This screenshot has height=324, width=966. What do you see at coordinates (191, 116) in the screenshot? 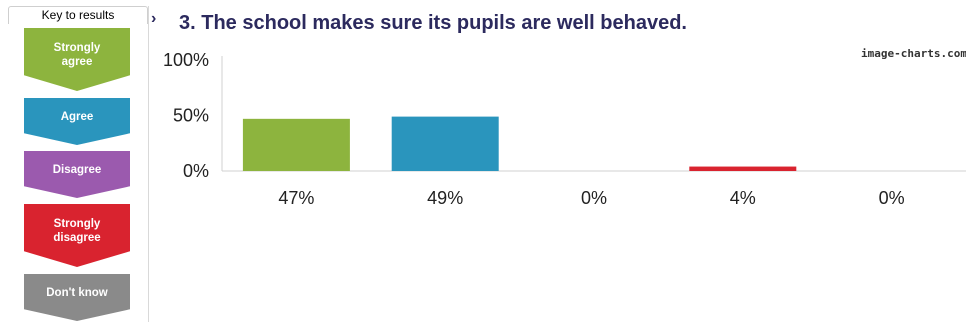
I see `y-tick-label: 50%` at bounding box center [191, 116].